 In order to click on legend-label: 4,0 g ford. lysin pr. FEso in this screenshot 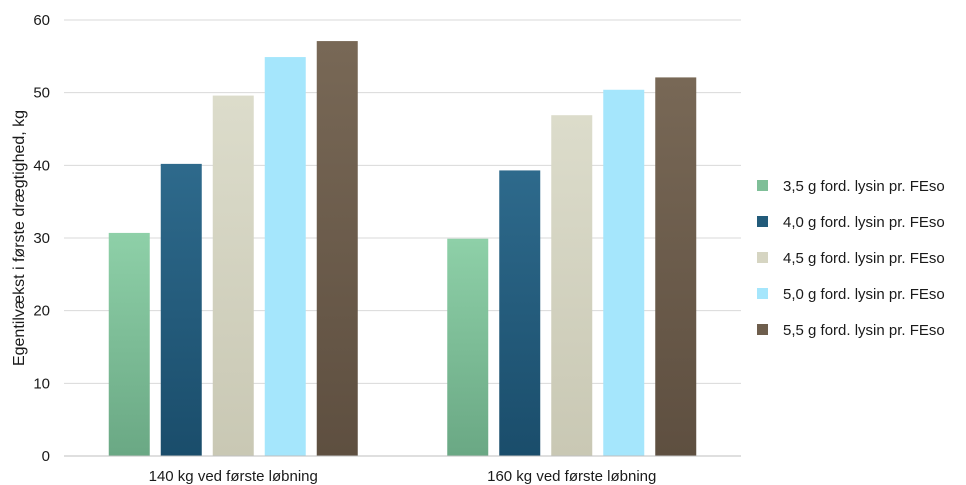, I will do `click(864, 222)`.